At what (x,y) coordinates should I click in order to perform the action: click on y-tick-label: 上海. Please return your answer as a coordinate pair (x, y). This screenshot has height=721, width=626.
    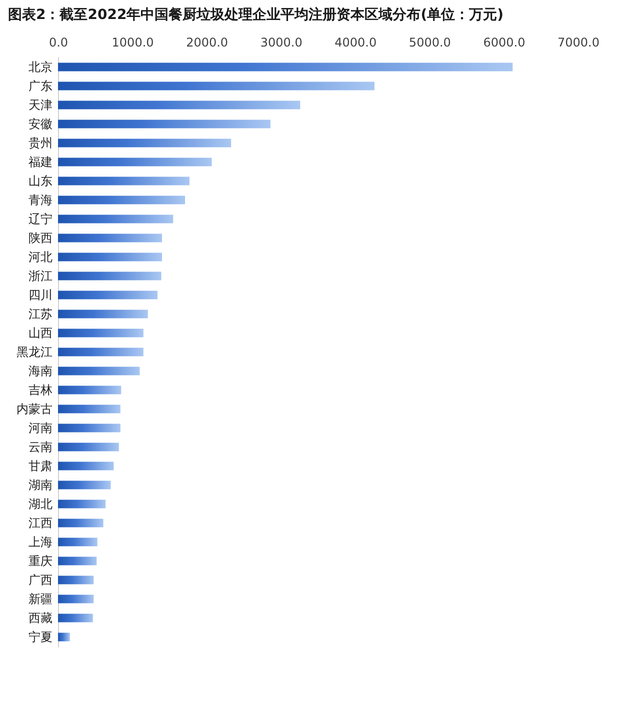
    Looking at the image, I should click on (40, 542).